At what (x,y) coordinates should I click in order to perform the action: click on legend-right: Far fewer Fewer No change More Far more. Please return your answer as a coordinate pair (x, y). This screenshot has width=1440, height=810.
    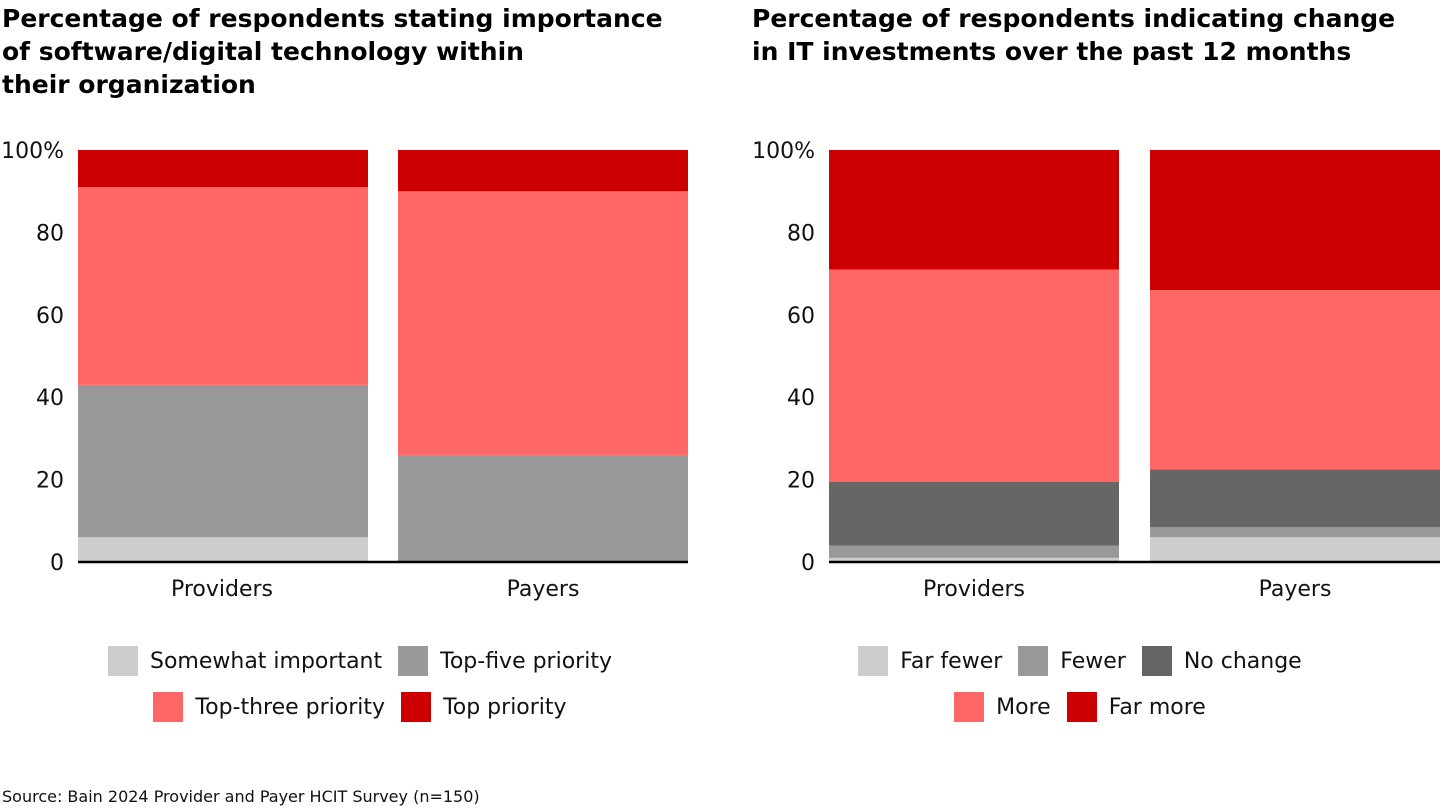
    Looking at the image, I should click on (1080, 688).